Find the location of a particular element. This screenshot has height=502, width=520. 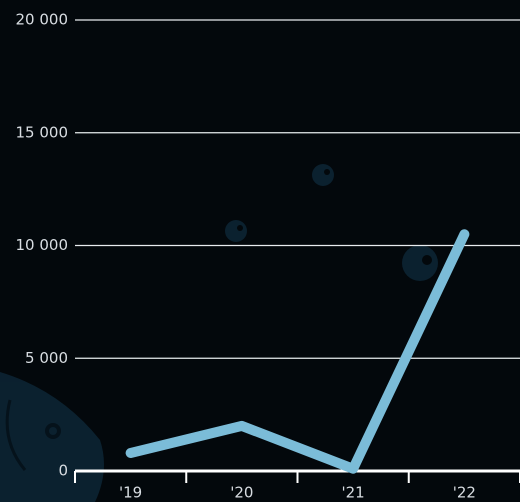

fish-pupil is located at coordinates (53, 431).